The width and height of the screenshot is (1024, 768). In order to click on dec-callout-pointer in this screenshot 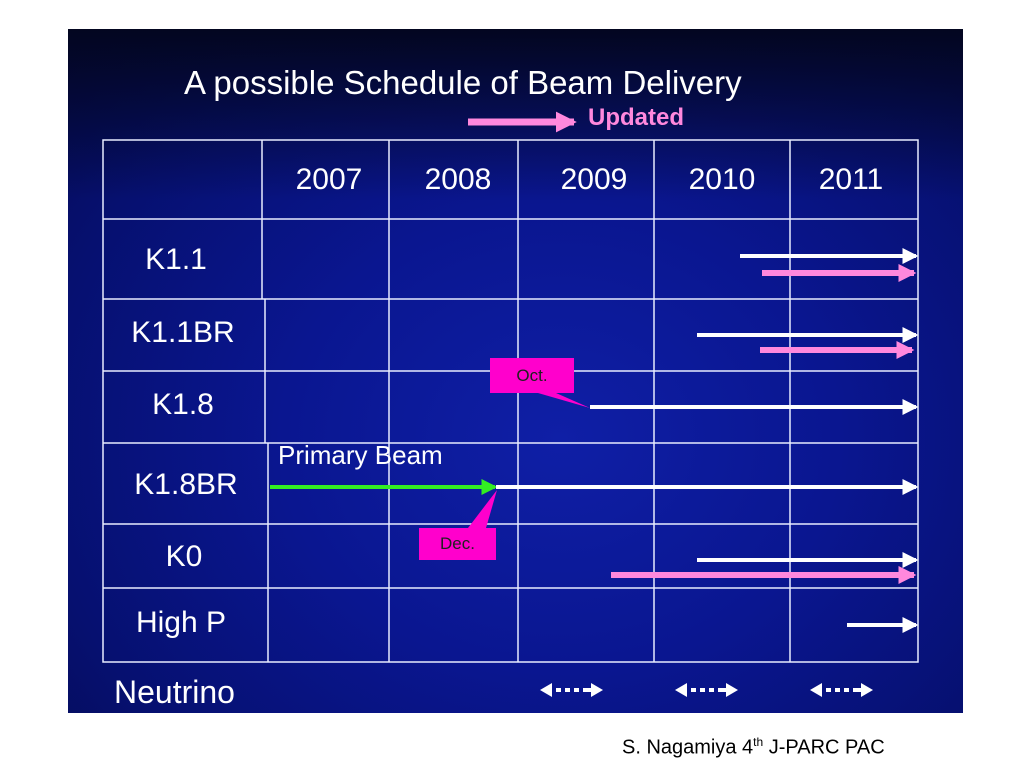, I will do `click(482, 509)`.